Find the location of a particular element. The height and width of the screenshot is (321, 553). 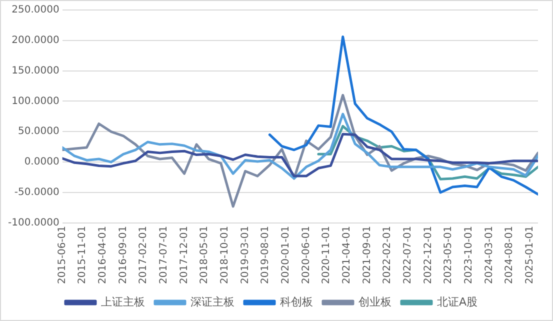

y-tick-label: -50.0000 is located at coordinates (37, 192).